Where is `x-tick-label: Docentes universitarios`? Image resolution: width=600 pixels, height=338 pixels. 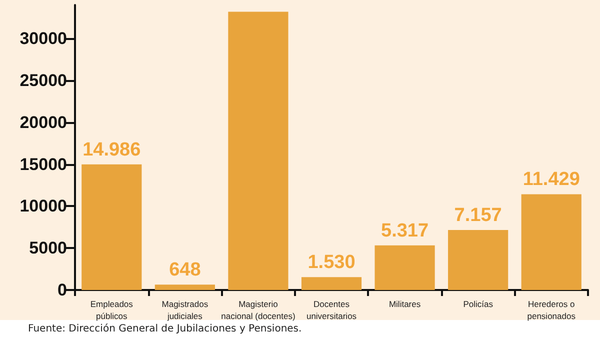 x-tick-label: Docentes universitarios is located at coordinates (331, 310).